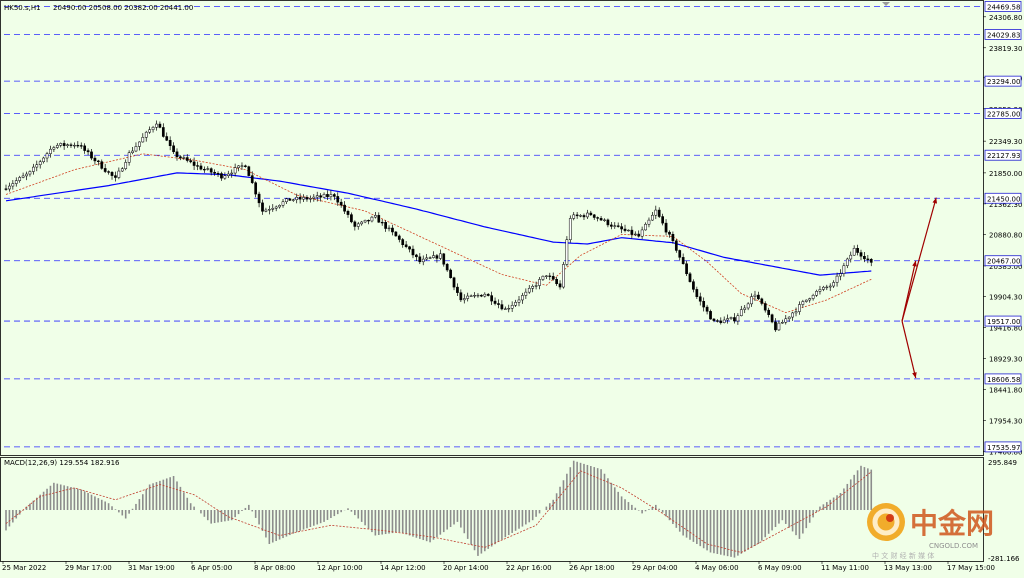 This screenshot has height=578, width=1024. Describe the element at coordinates (886, 4) in the screenshot. I see `shift-marker-icon` at that location.